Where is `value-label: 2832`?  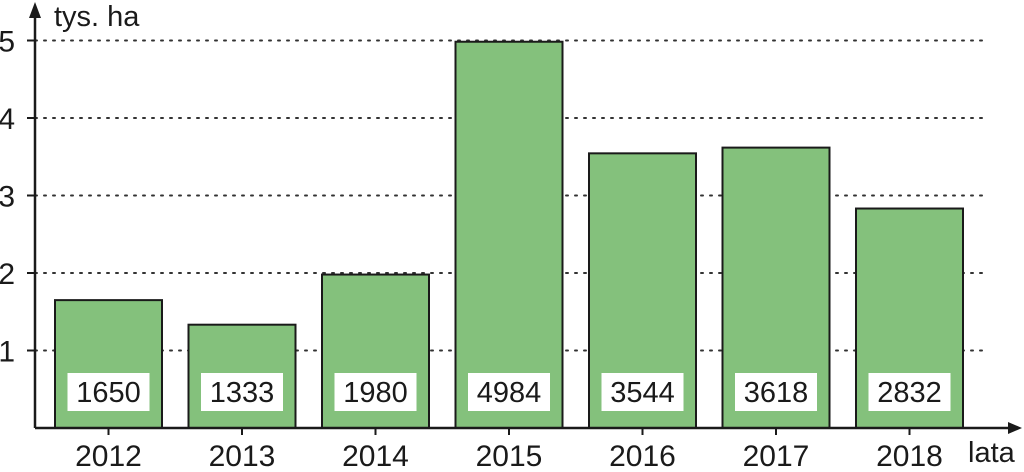
value-label: 2832 is located at coordinates (909, 393).